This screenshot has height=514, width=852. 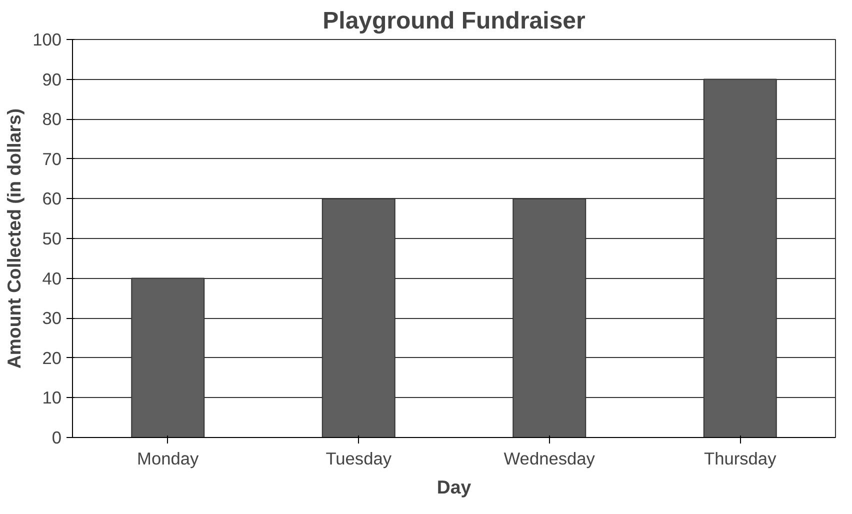 I want to click on y-tick-label: 30, so click(x=52, y=318).